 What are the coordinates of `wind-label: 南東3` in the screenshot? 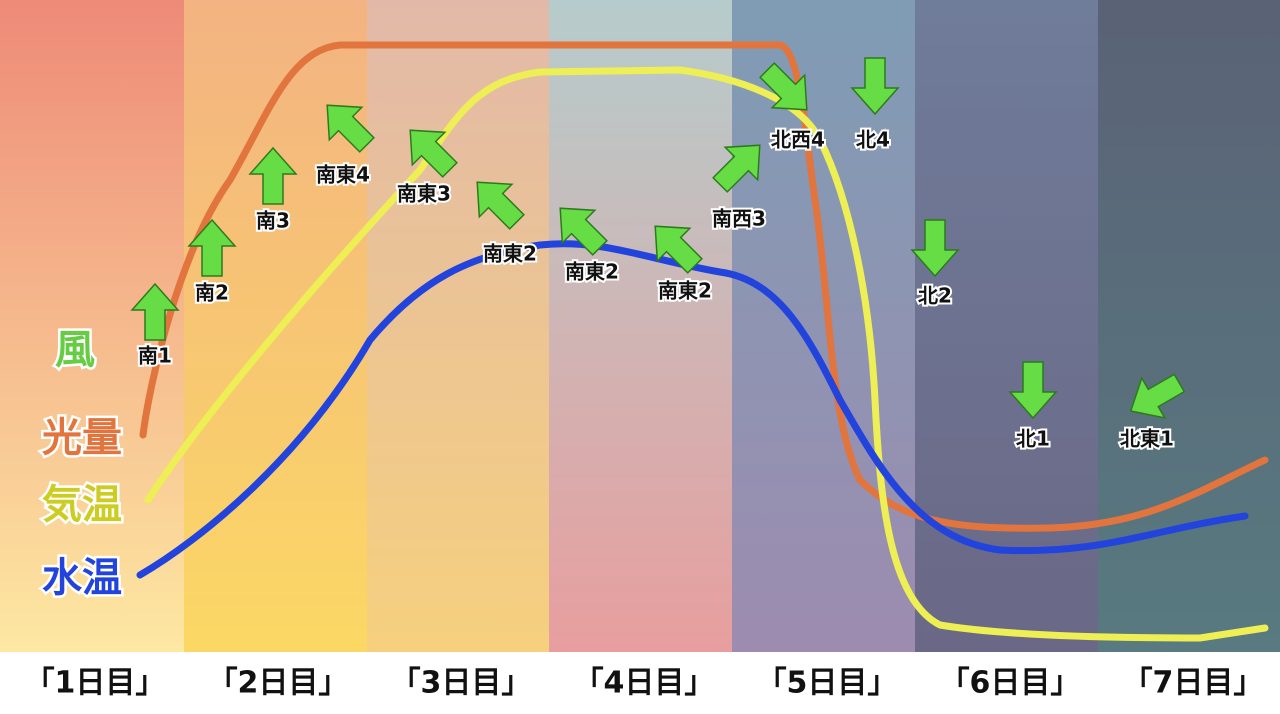 It's located at (424, 194).